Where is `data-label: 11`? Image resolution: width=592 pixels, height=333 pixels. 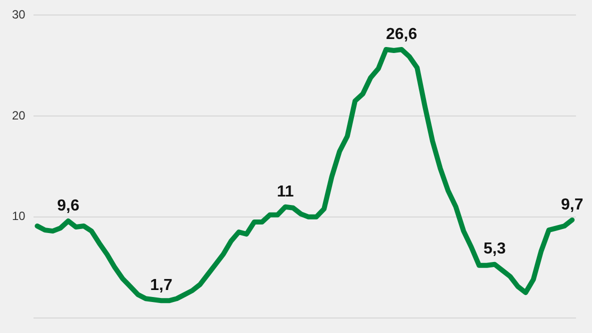
data-label: 11 is located at coordinates (285, 191).